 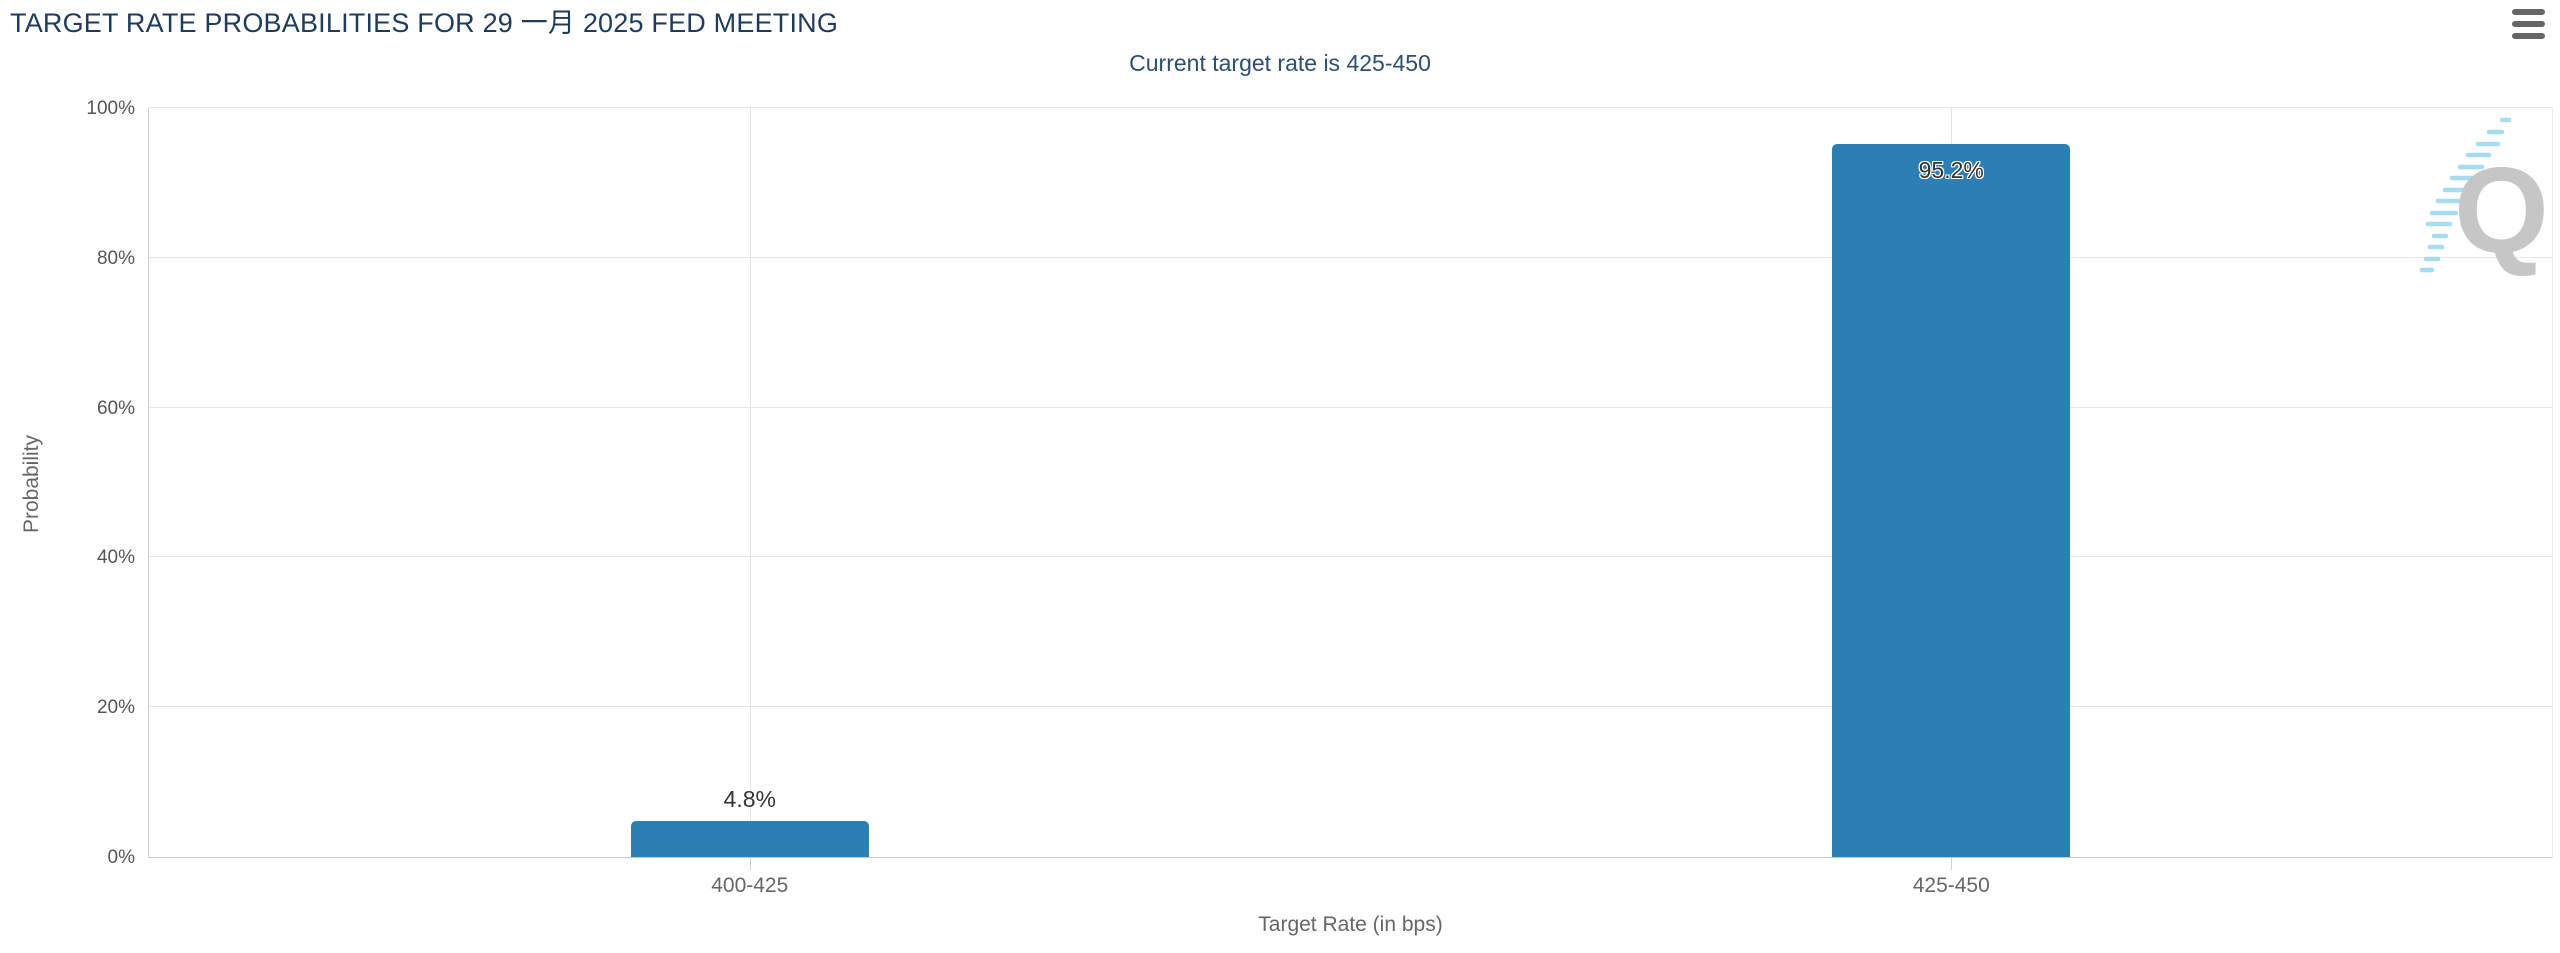 What do you see at coordinates (1350, 924) in the screenshot?
I see `x-axis-title: Target Rate (in bps)` at bounding box center [1350, 924].